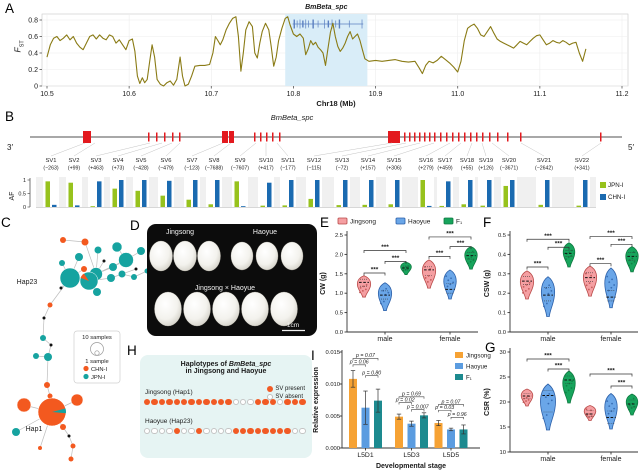 The width and height of the screenshot is (640, 473). Describe the element at coordinates (95, 169) in the screenshot. I see `sv-size: (+463)` at that location.